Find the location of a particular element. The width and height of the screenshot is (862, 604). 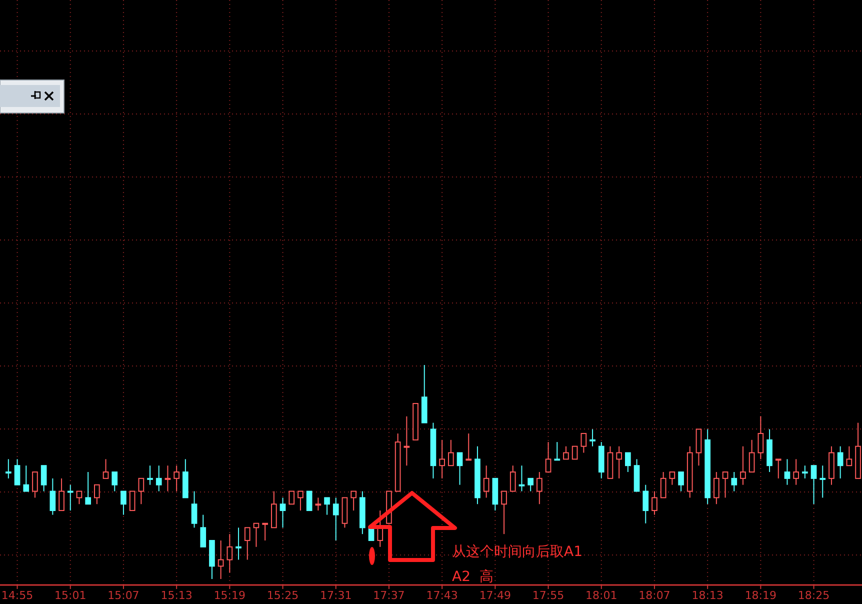

x-tick-label: 15:19 is located at coordinates (230, 595).